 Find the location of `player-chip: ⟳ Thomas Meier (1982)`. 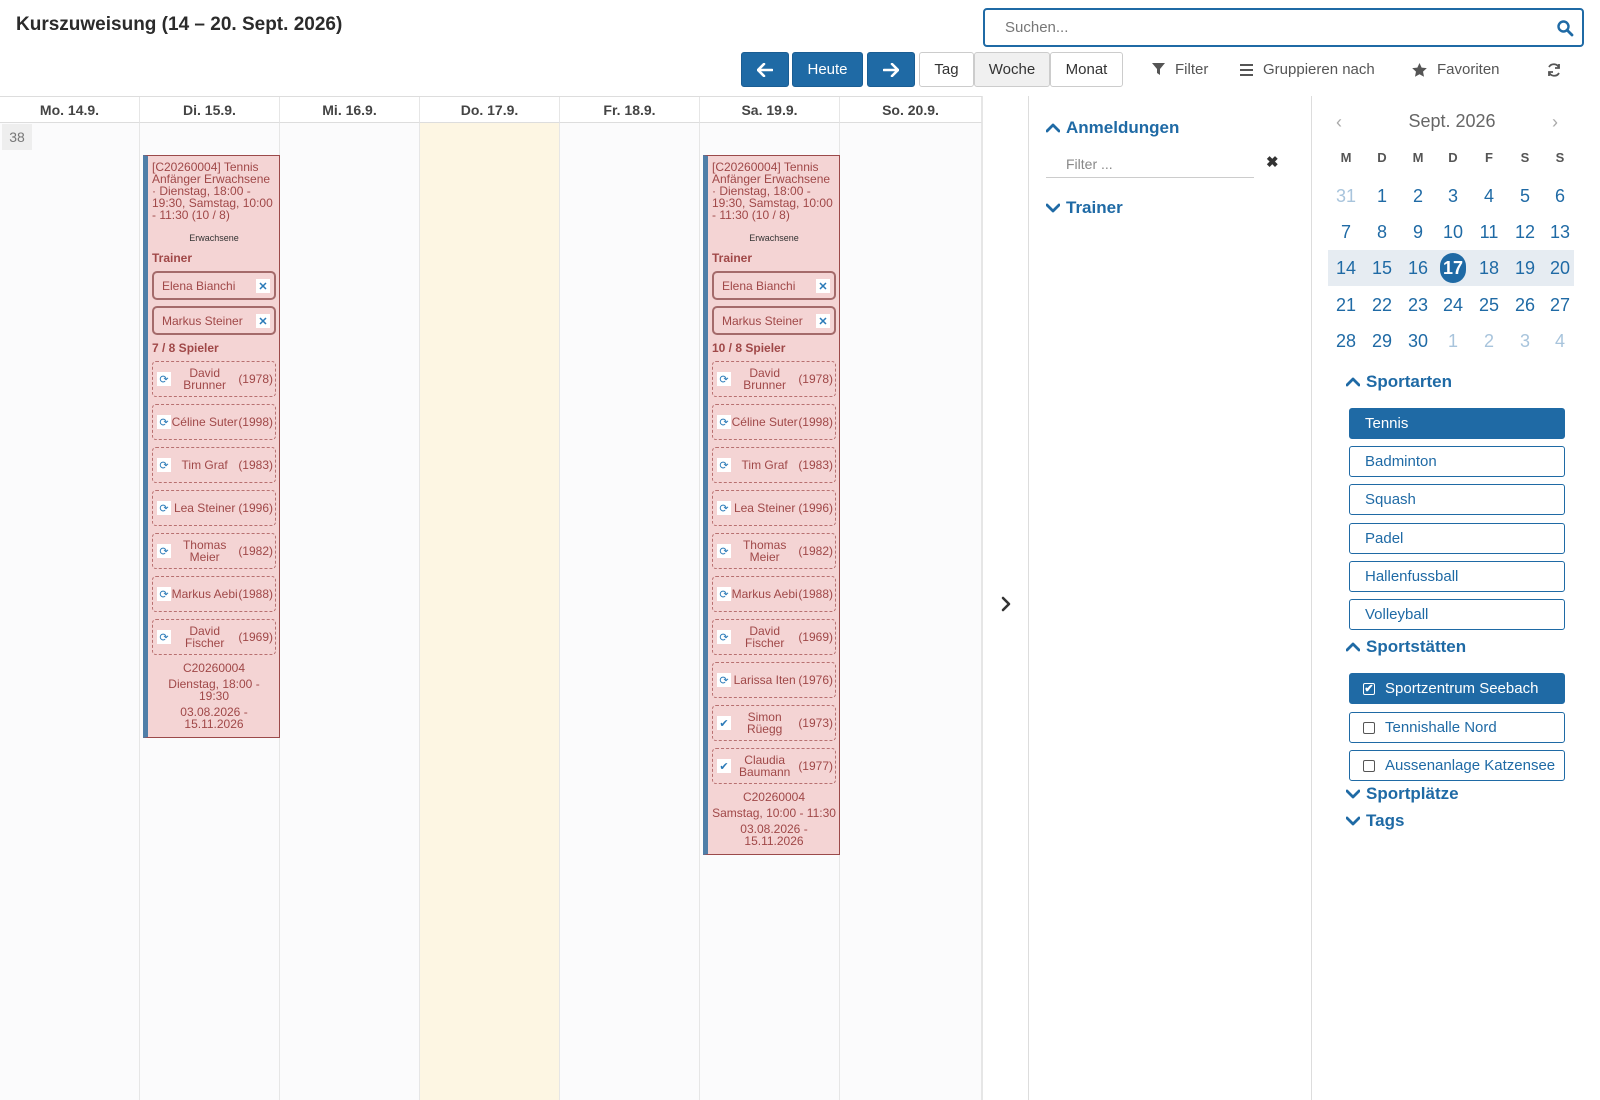

player-chip: ⟳ Thomas Meier (1982) is located at coordinates (774, 551).